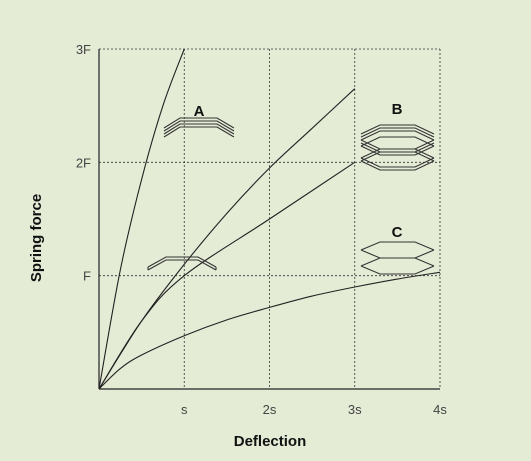  What do you see at coordinates (397, 258) in the screenshot?
I see `stack-c-icon` at bounding box center [397, 258].